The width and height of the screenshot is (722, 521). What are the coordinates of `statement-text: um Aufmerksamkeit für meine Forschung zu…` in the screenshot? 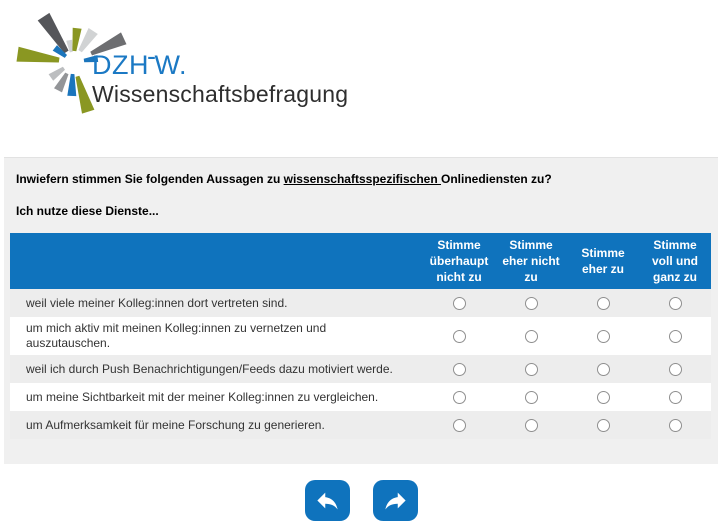 It's located at (175, 424).